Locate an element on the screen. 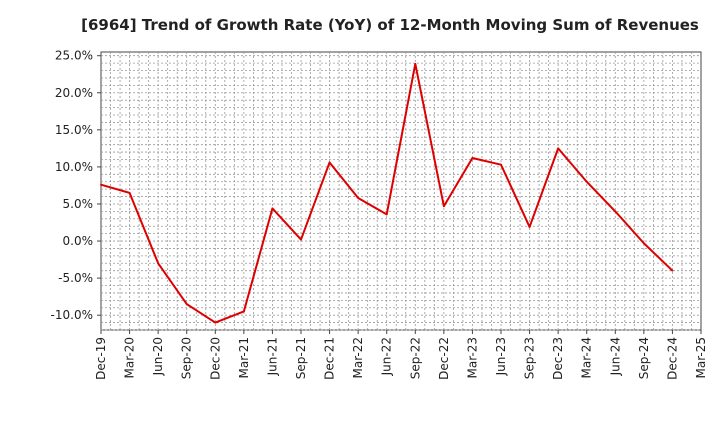 This screenshot has width=720, height=440. x-tick-label: Dec-21 is located at coordinates (330, 358).